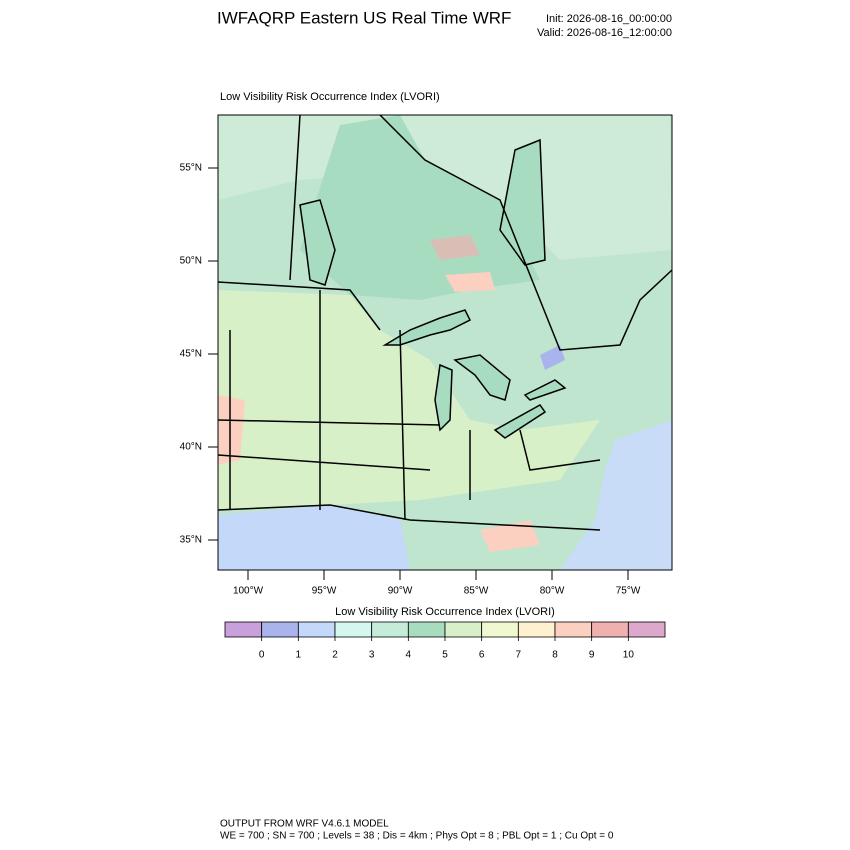 The width and height of the screenshot is (850, 850). What do you see at coordinates (372, 655) in the screenshot?
I see `colorbar-tick-label: 3` at bounding box center [372, 655].